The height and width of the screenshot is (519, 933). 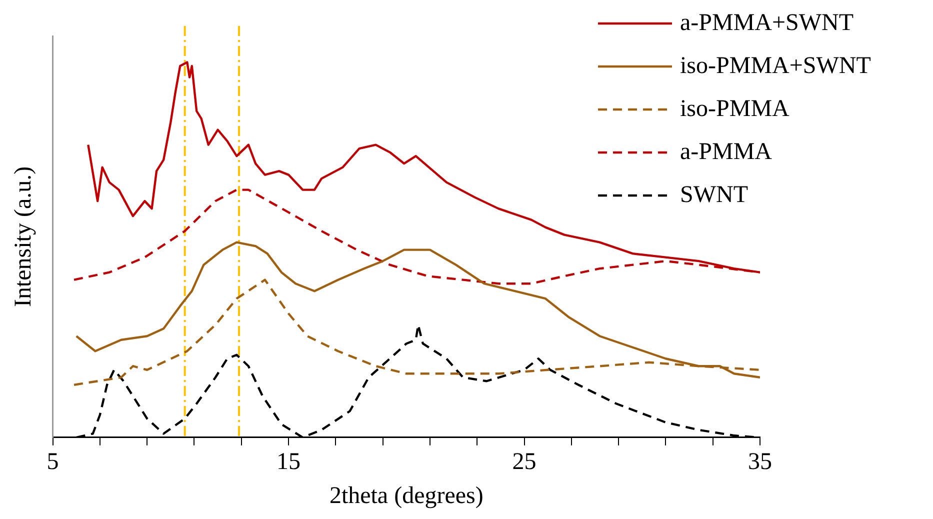 I want to click on x-tick-label: 15, so click(x=288, y=462).